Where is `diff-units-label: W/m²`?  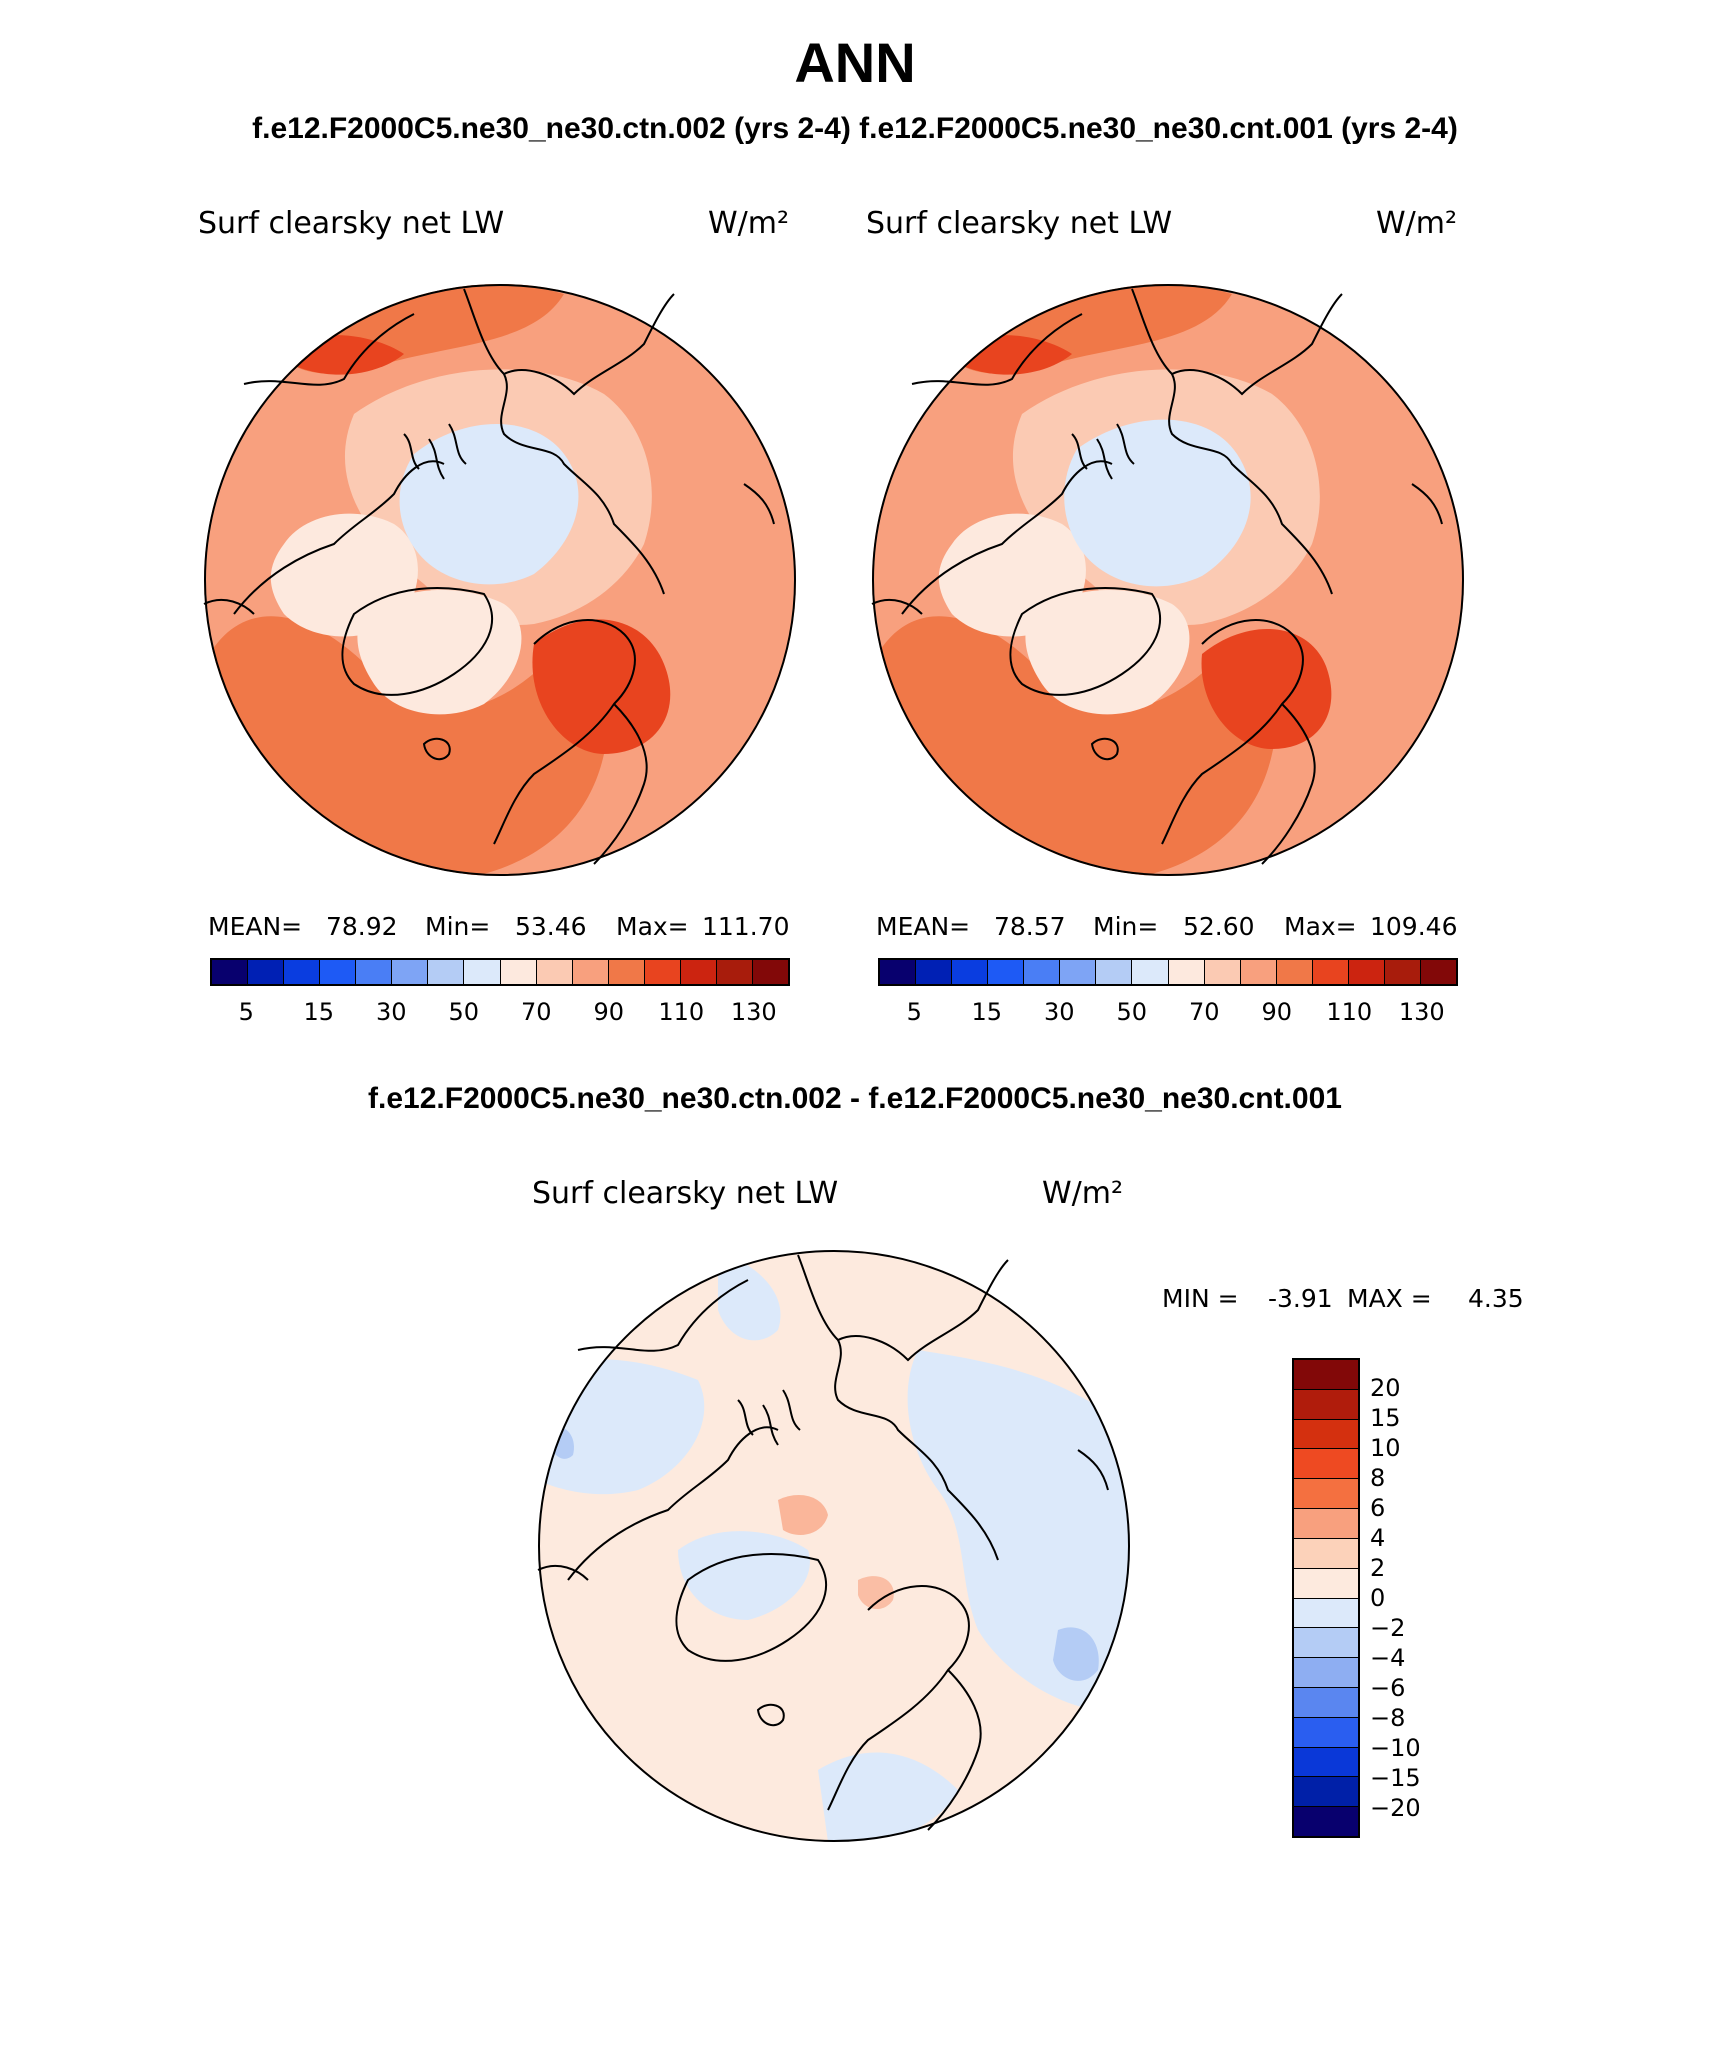
diff-units-label: W/m² is located at coordinates (1083, 1193).